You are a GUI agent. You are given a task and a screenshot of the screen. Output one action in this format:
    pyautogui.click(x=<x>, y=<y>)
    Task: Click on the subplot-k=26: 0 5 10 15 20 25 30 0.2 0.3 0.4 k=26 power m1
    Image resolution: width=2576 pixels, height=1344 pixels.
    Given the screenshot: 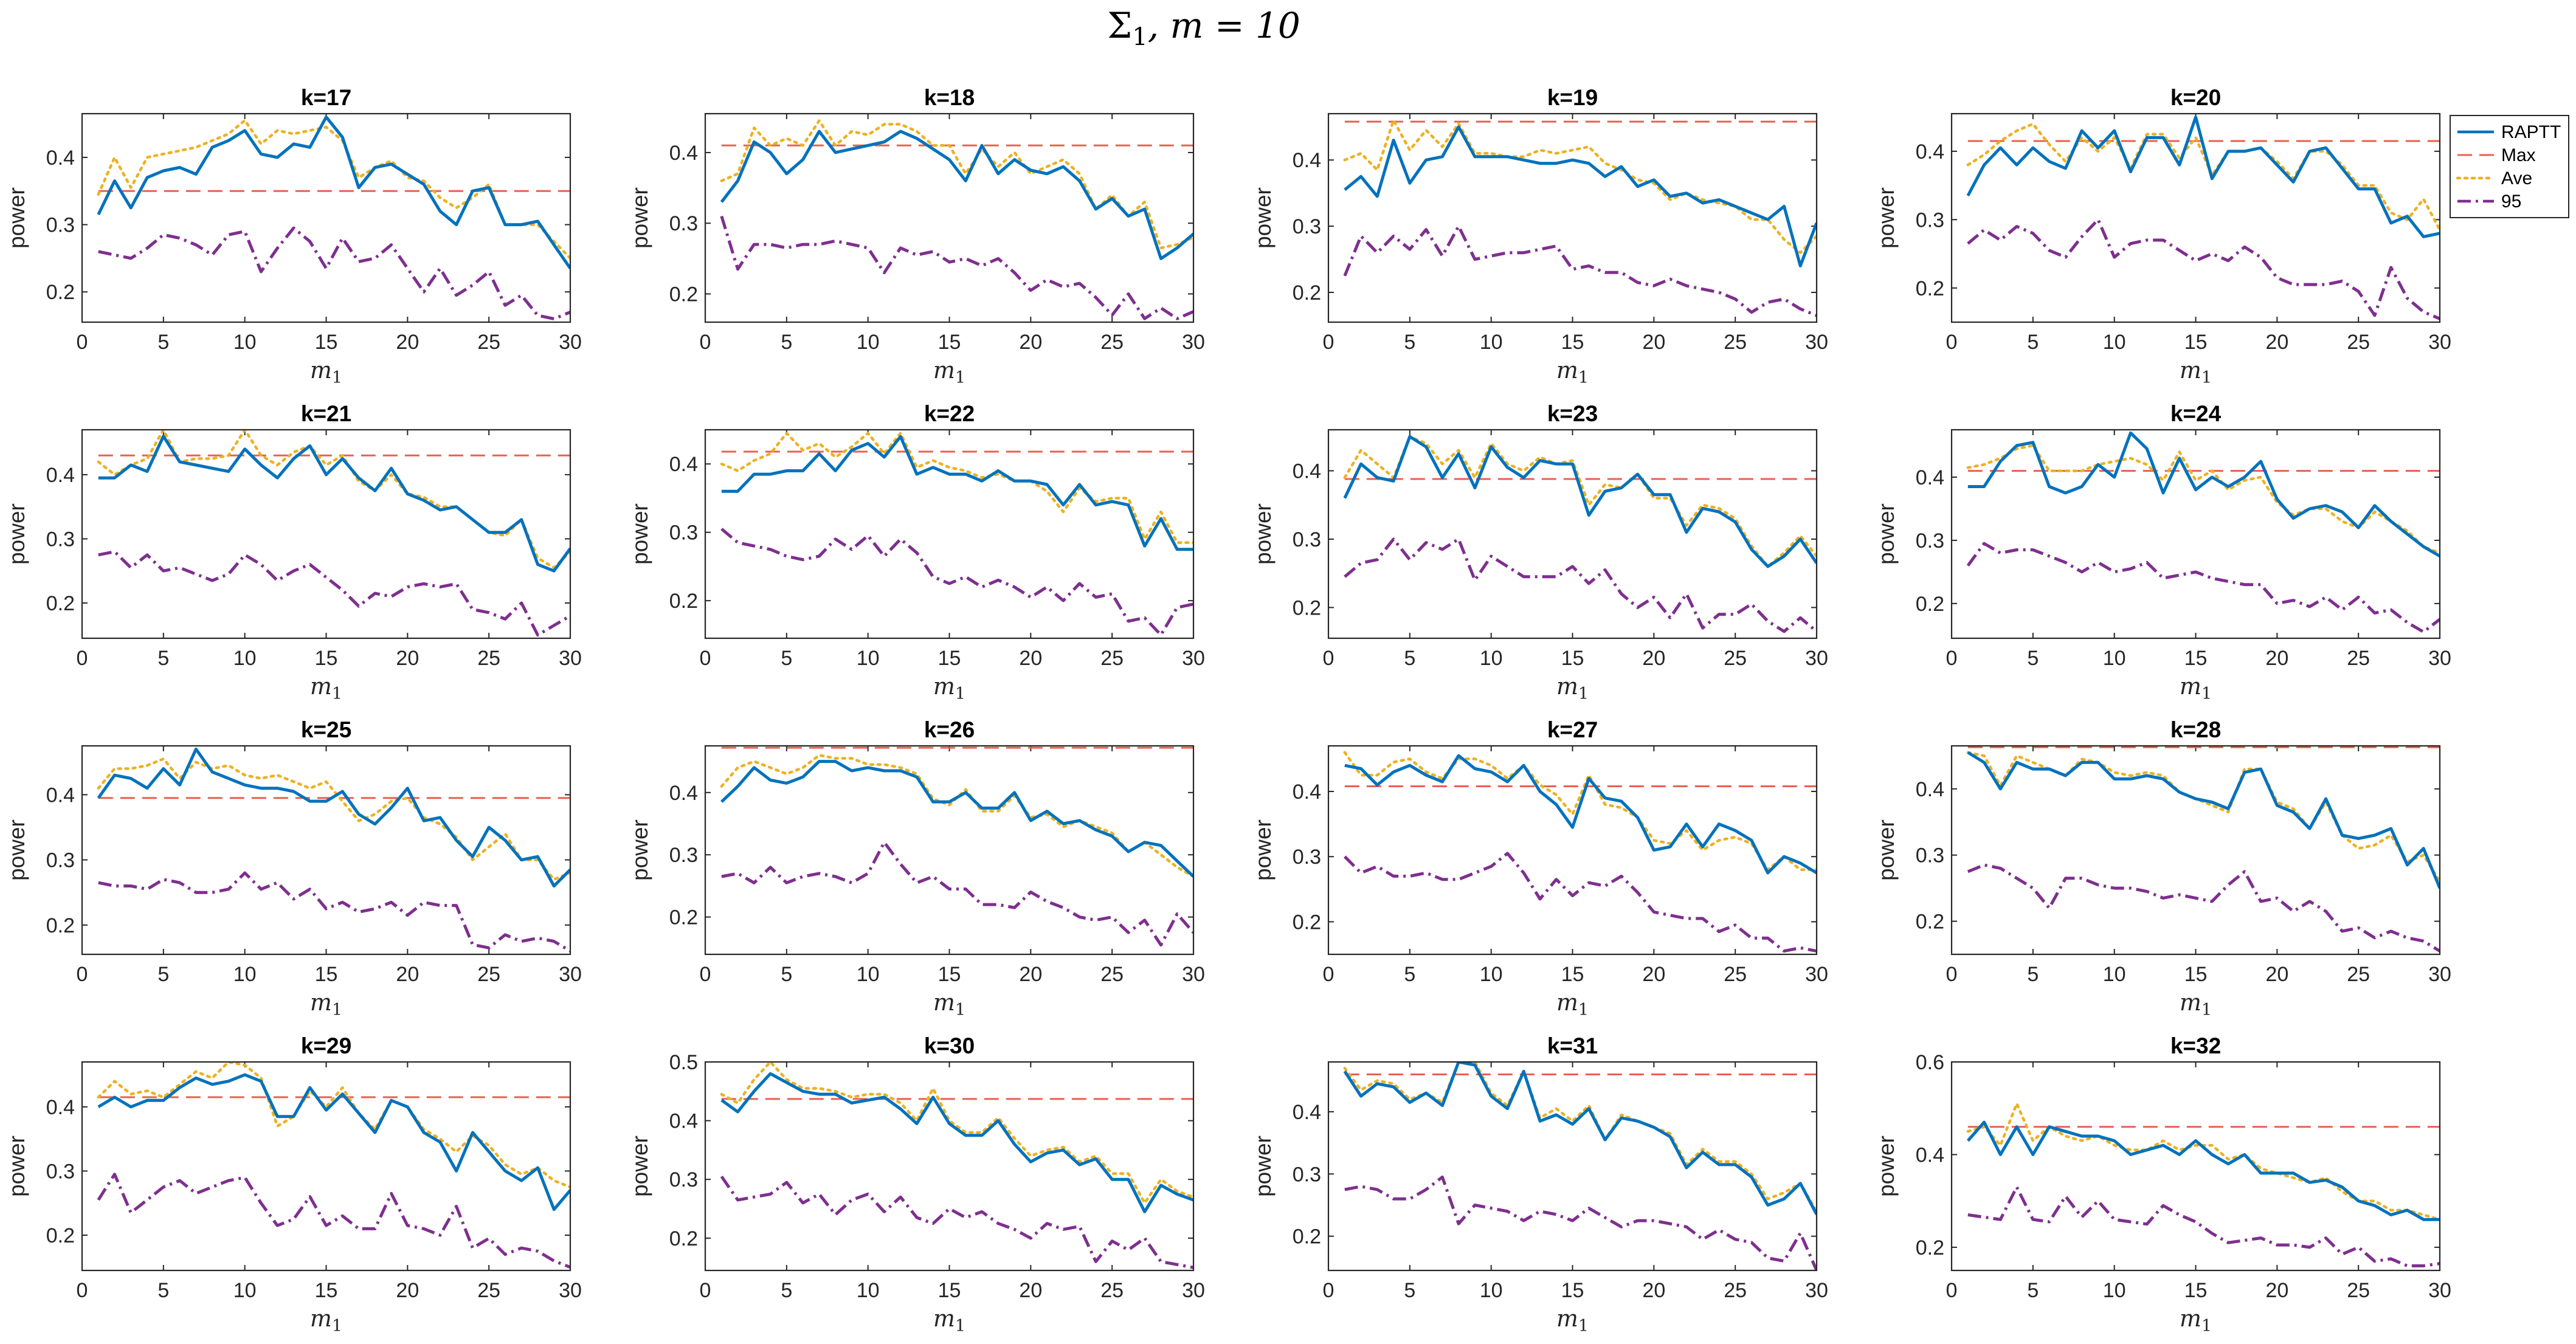 What is the action you would take?
    pyautogui.click(x=916, y=868)
    